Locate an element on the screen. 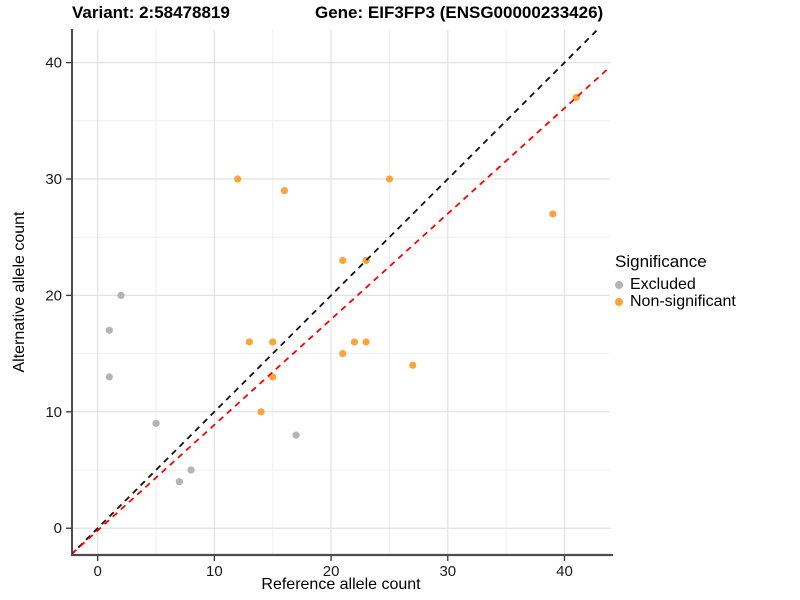 The width and height of the screenshot is (800, 600). x-tick-label: 30 is located at coordinates (447, 571).